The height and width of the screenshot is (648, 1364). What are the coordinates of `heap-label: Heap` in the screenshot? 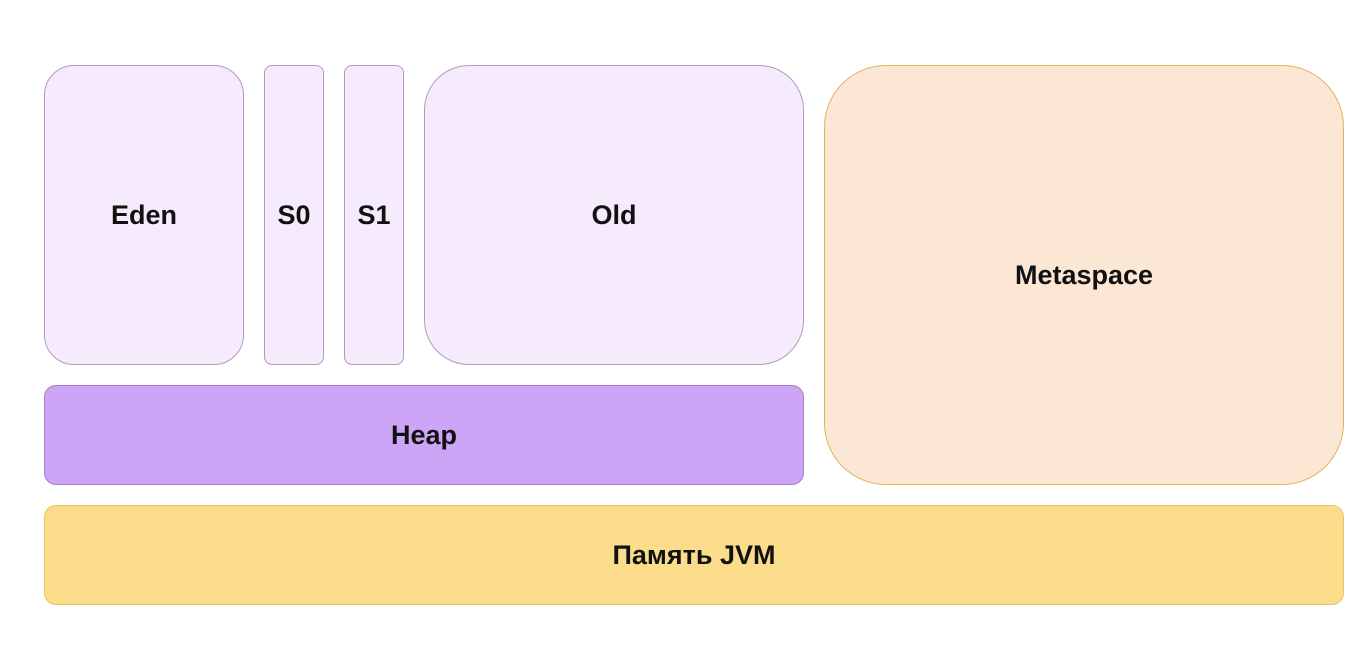 It's located at (424, 434).